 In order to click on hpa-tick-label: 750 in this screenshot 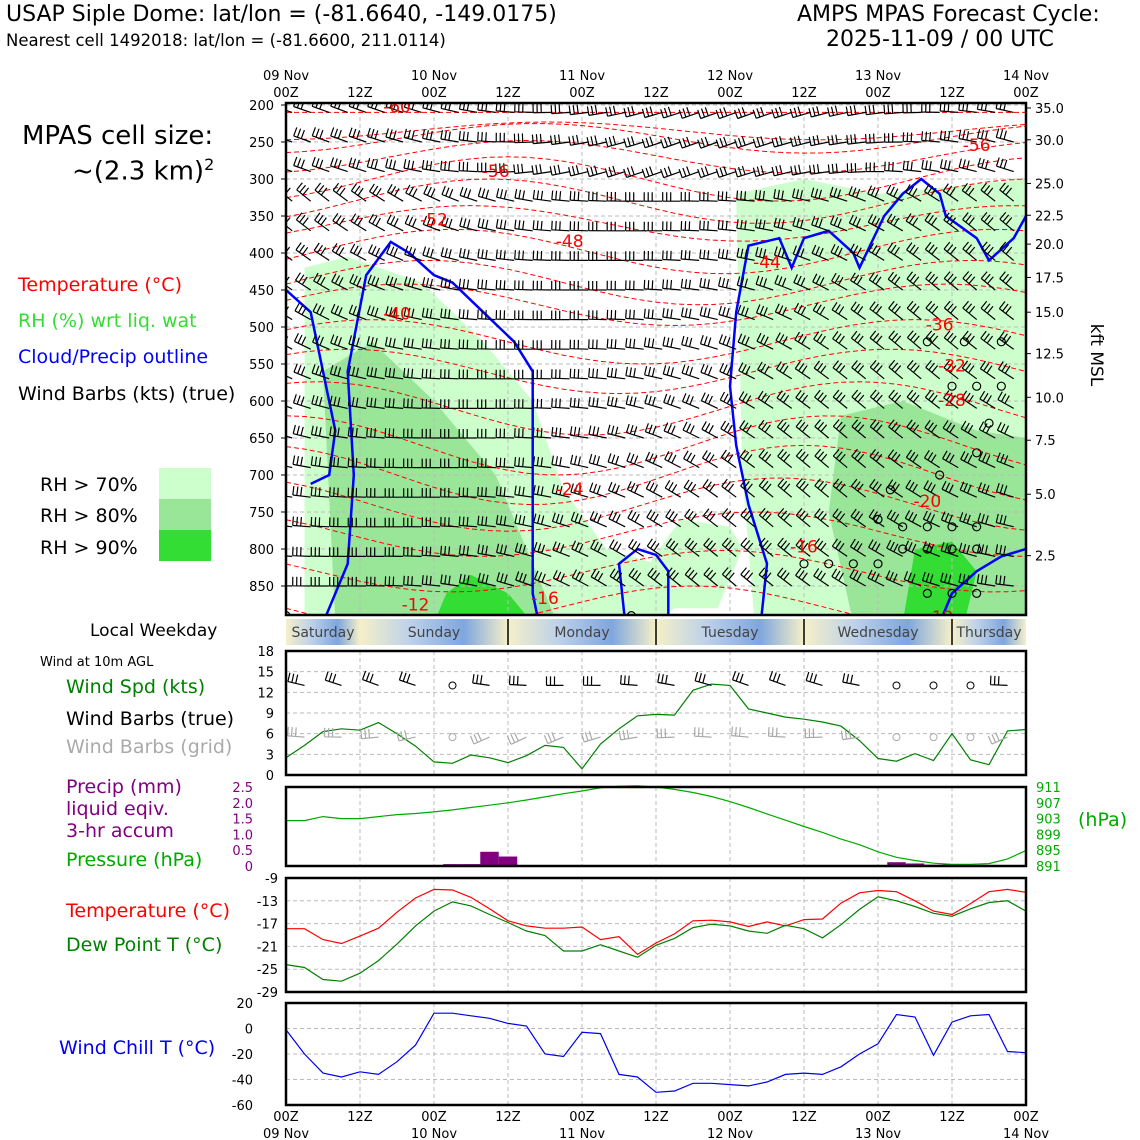, I will do `click(261, 513)`.